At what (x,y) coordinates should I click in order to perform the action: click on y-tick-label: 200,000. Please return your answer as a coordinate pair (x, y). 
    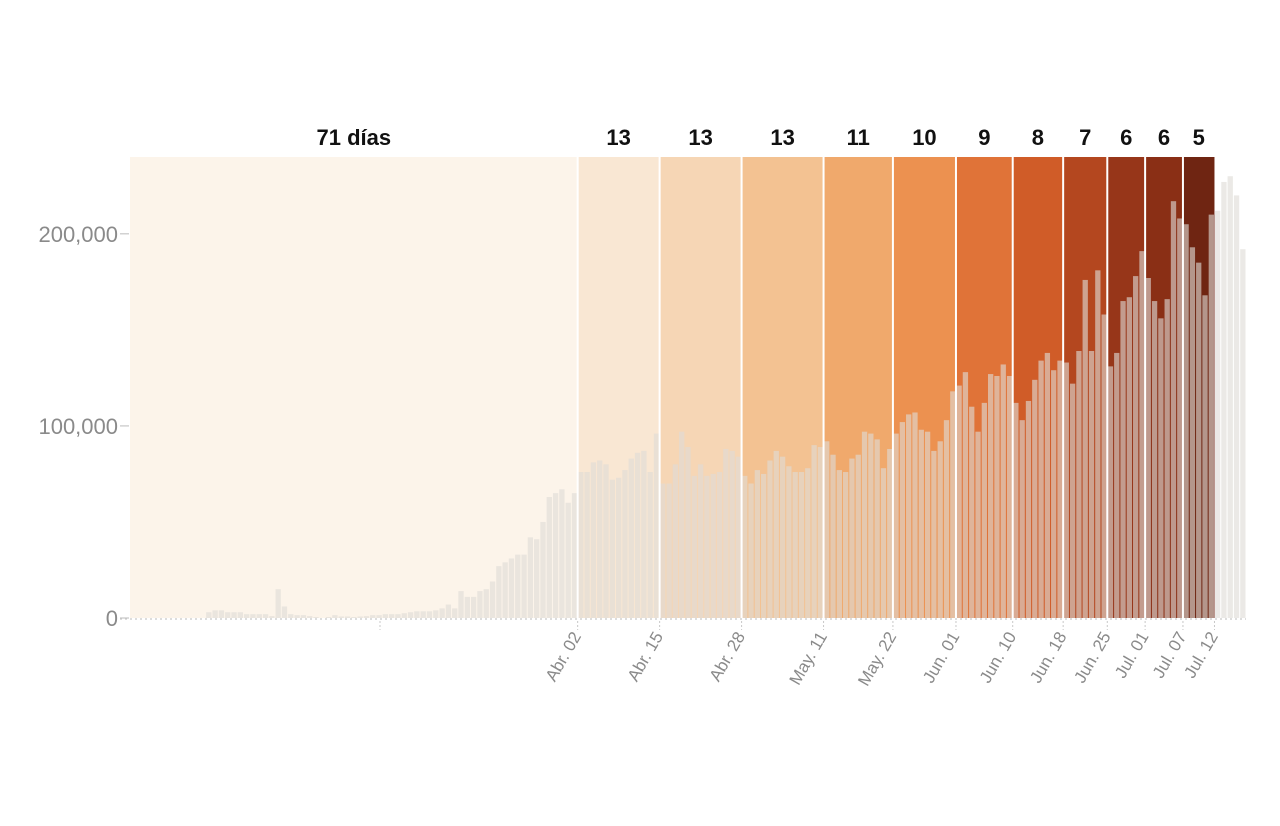
    Looking at the image, I should click on (78, 234).